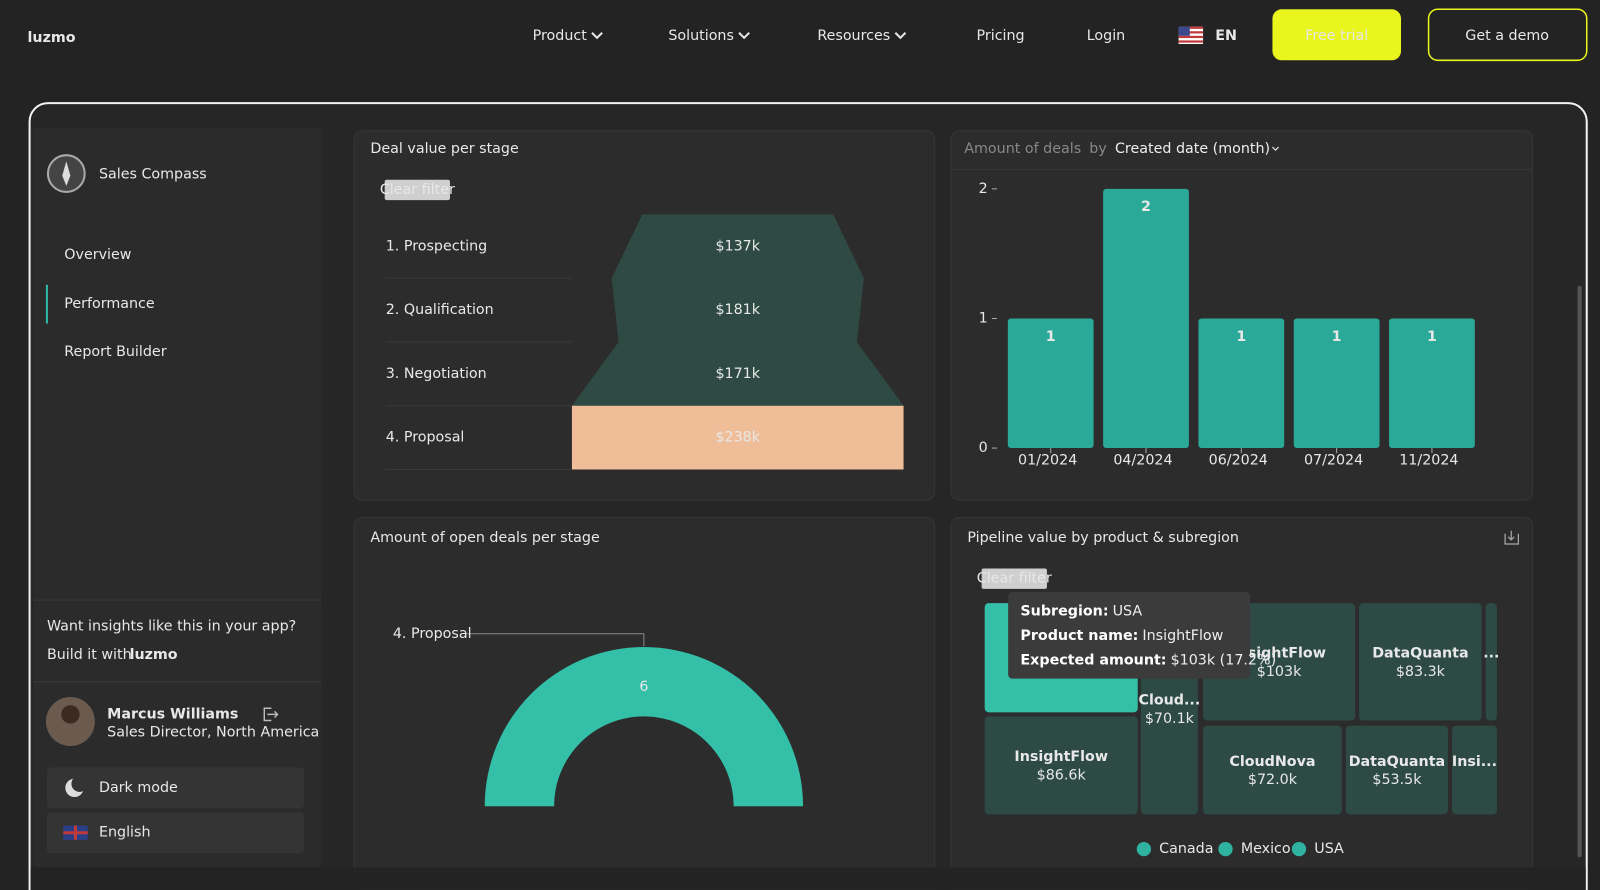  I want to click on moon-cut, so click(79, 783).